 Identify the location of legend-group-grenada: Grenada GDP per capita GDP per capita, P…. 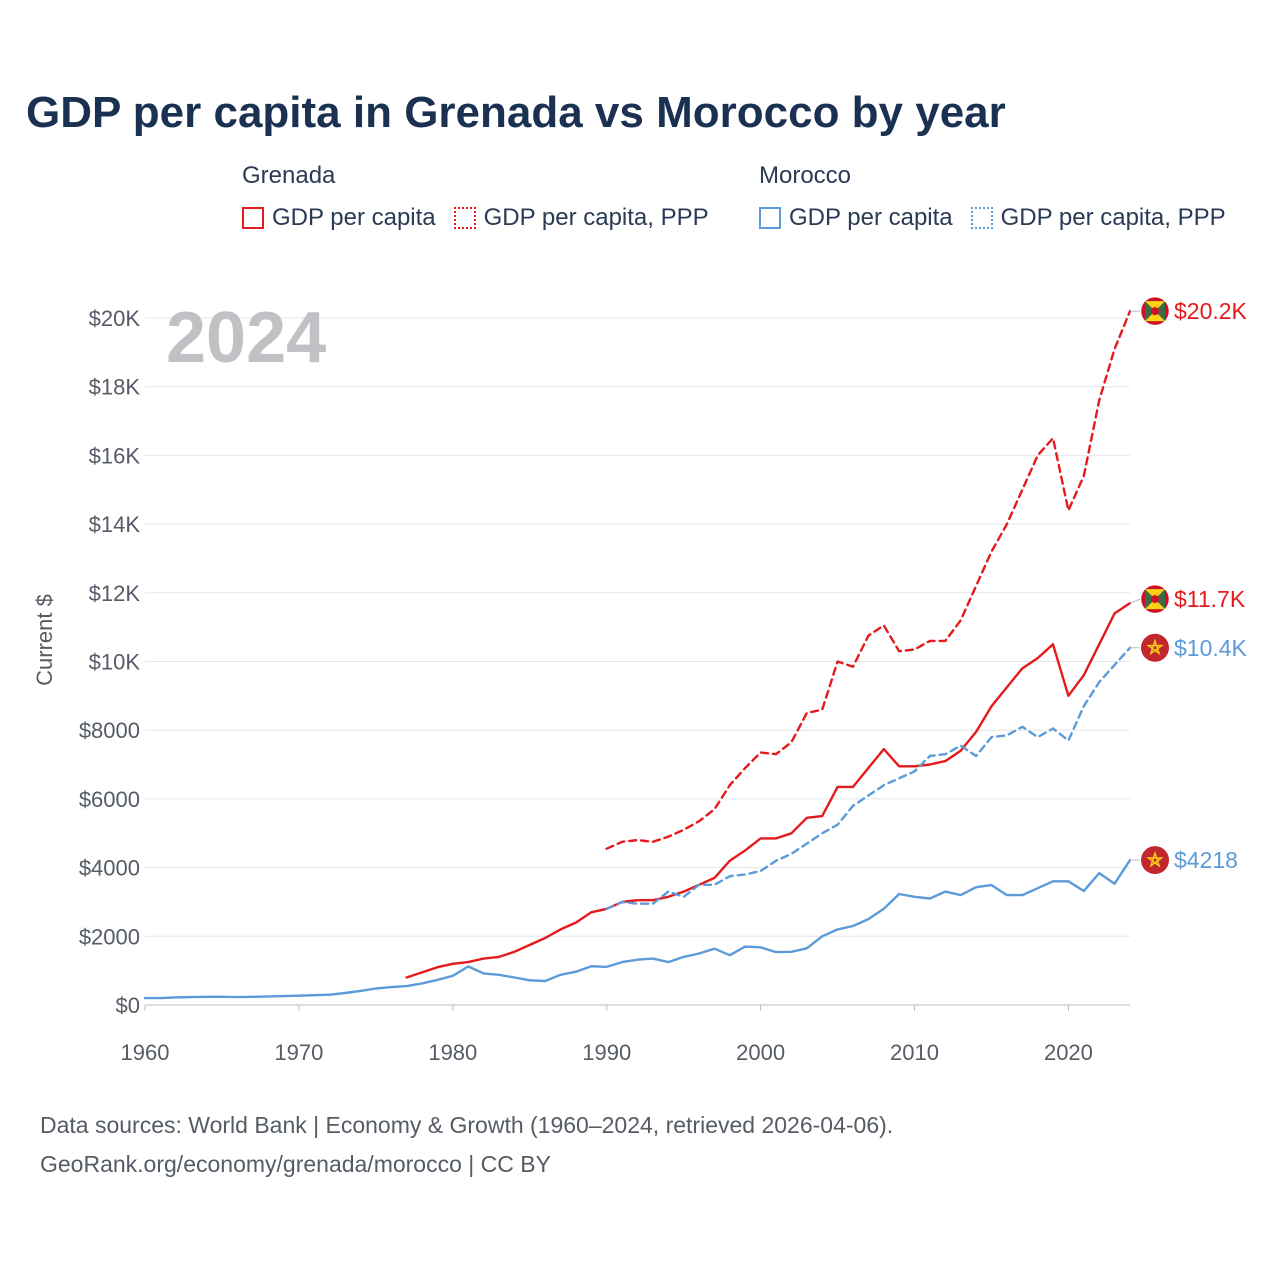
(475, 197).